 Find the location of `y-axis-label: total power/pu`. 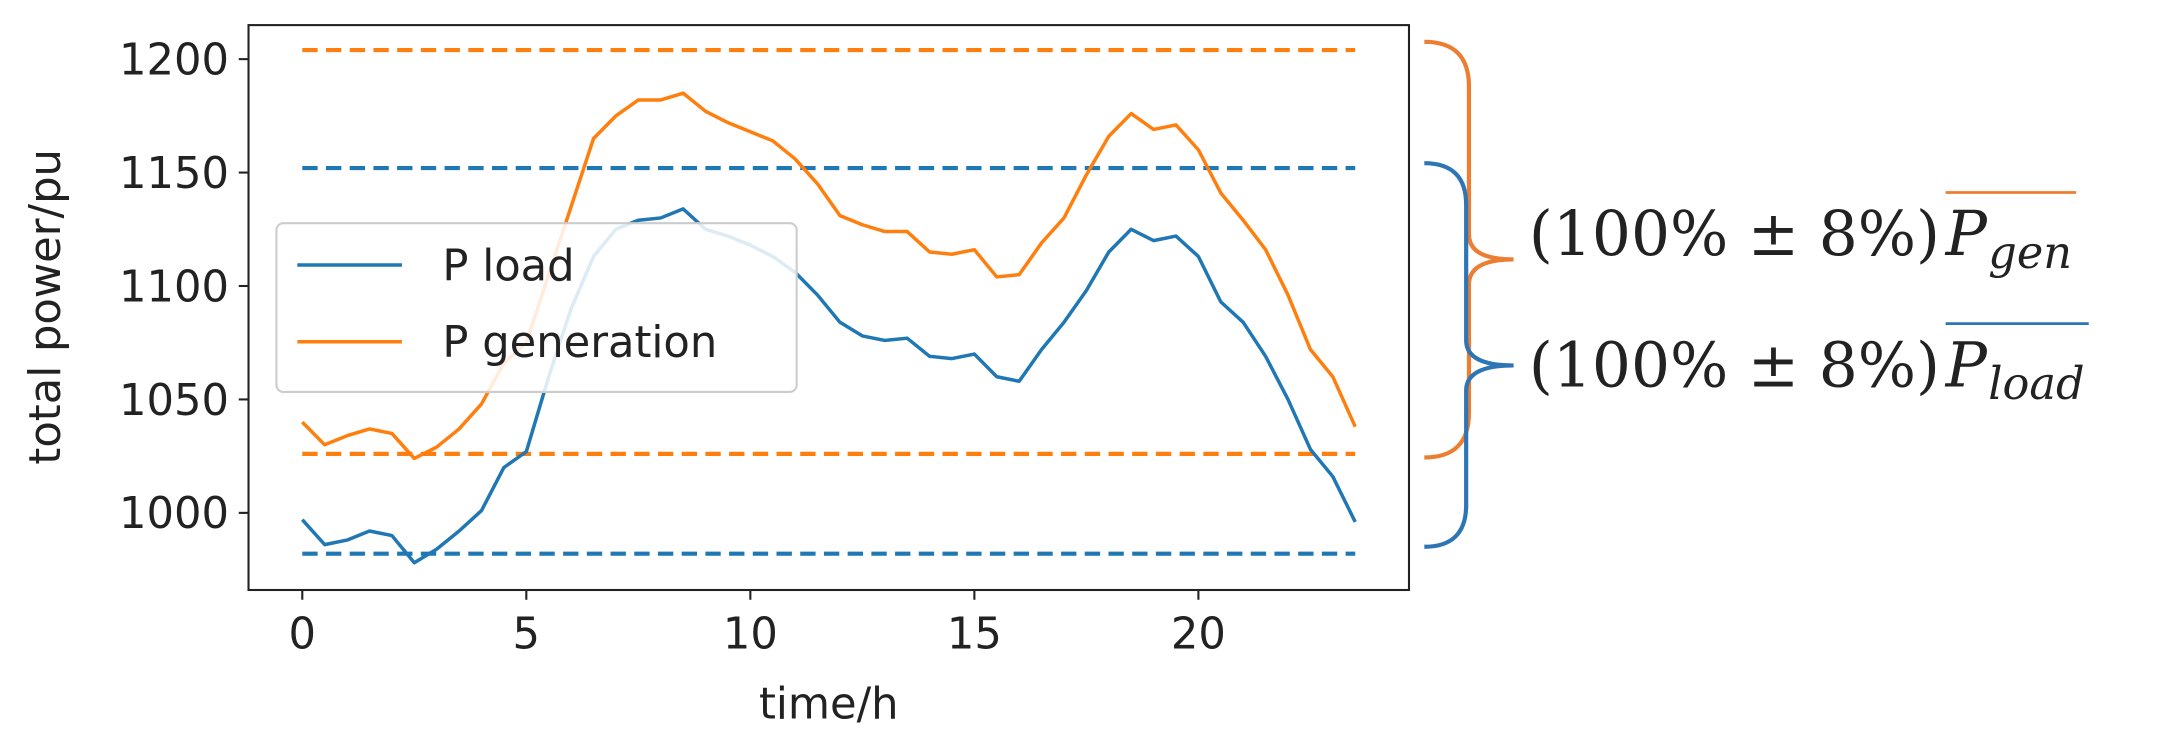

y-axis-label: total power/pu is located at coordinates (46, 307).